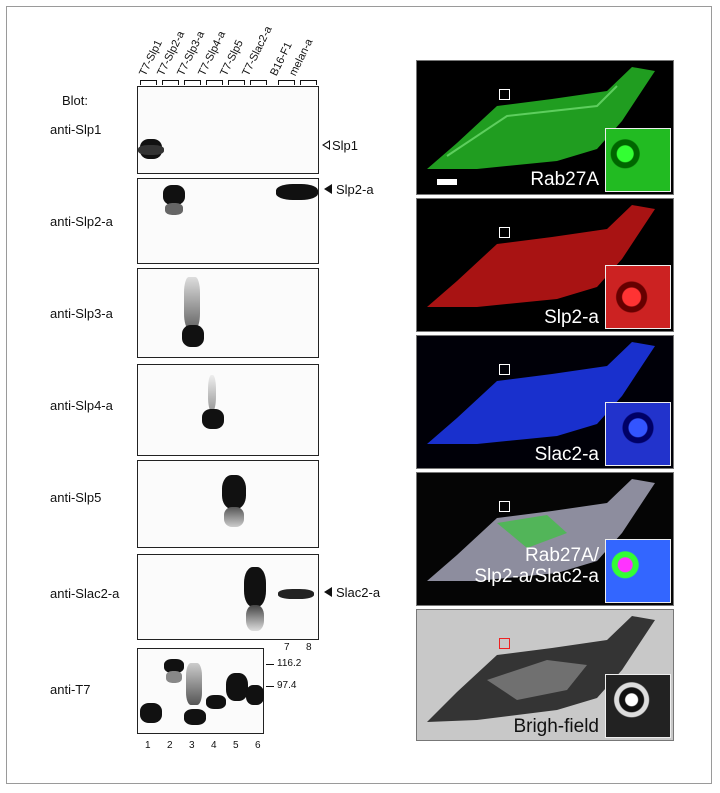 The image size is (720, 793). I want to click on mw-marker-116: 116.2, so click(289, 663).